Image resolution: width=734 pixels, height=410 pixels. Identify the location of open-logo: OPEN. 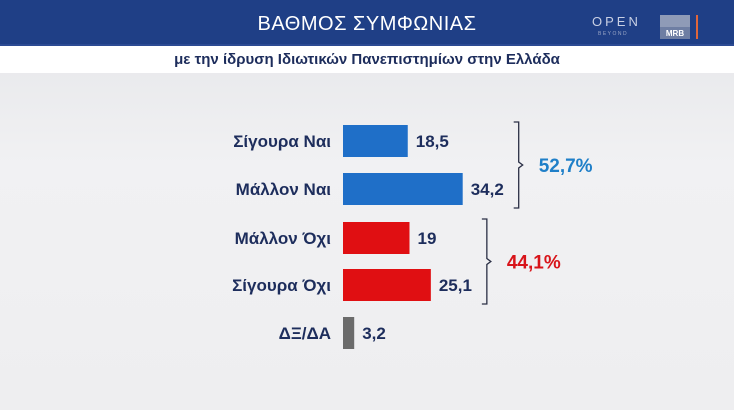
(616, 21).